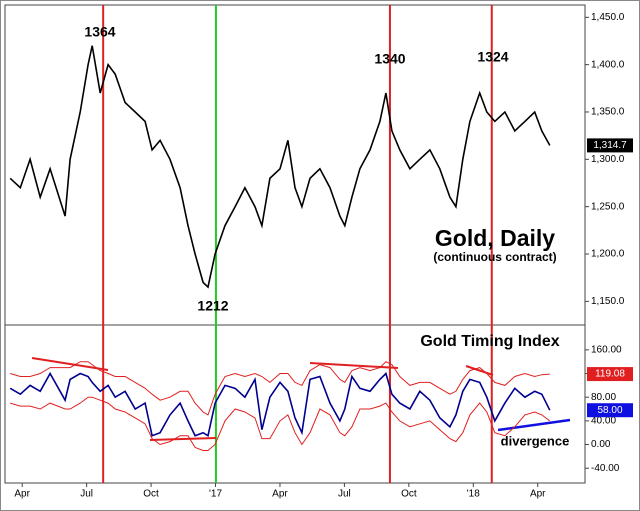 Image resolution: width=640 pixels, height=511 pixels. I want to click on x-tick-label: '17, so click(215, 494).